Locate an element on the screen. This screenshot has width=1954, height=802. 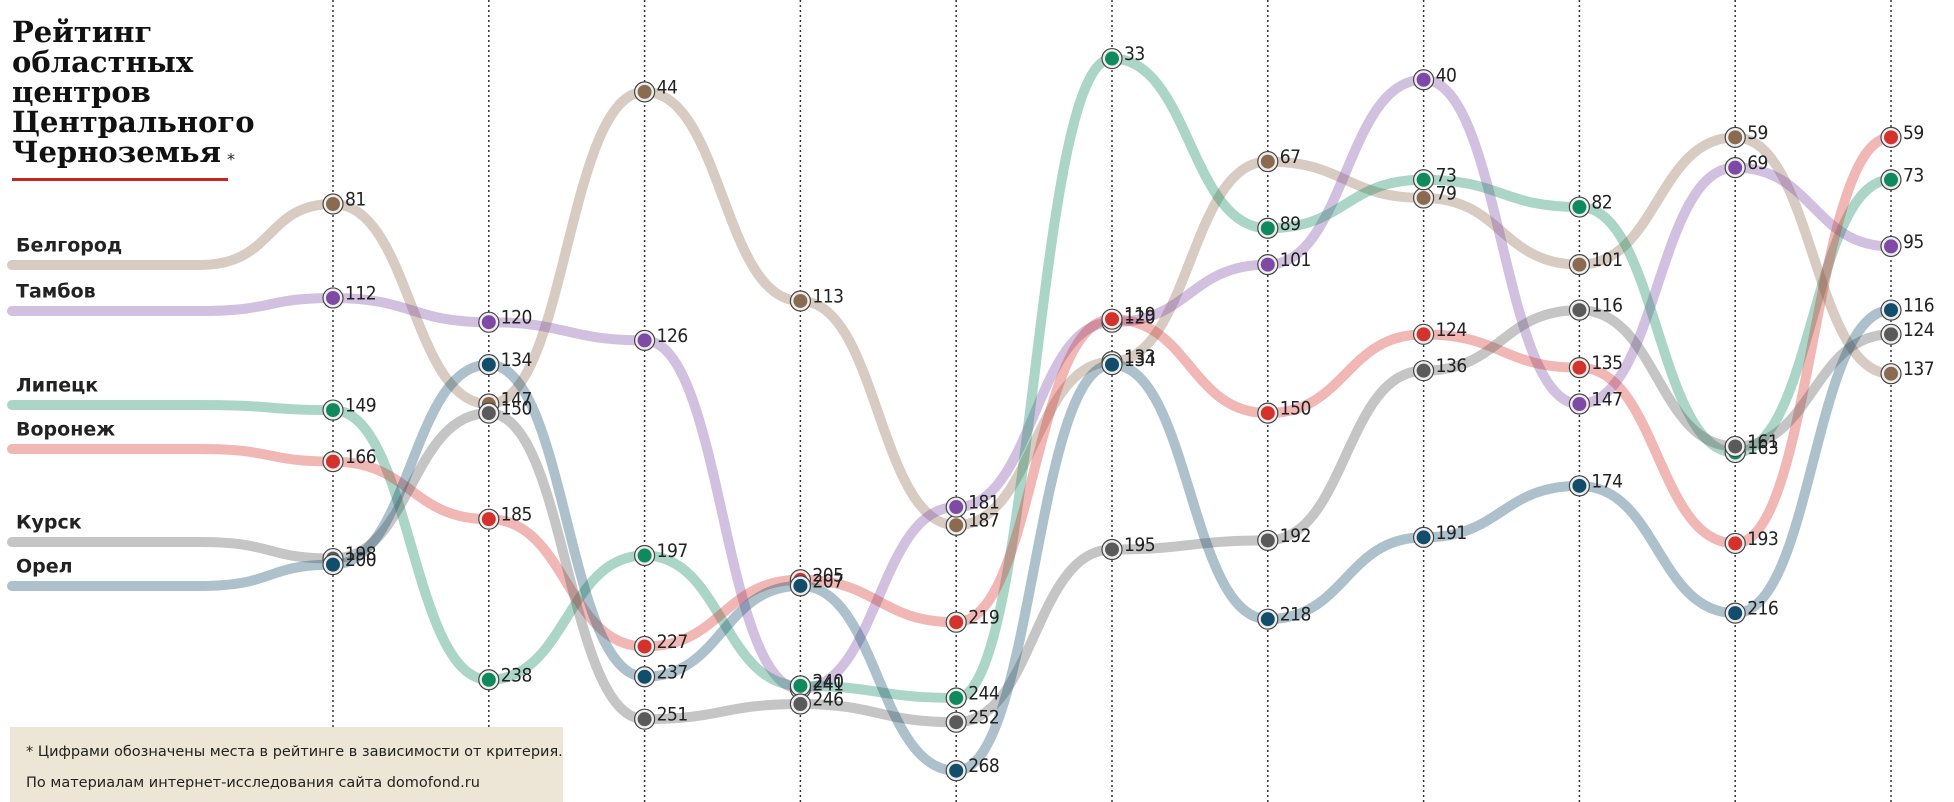
value-label: 197 is located at coordinates (672, 551).